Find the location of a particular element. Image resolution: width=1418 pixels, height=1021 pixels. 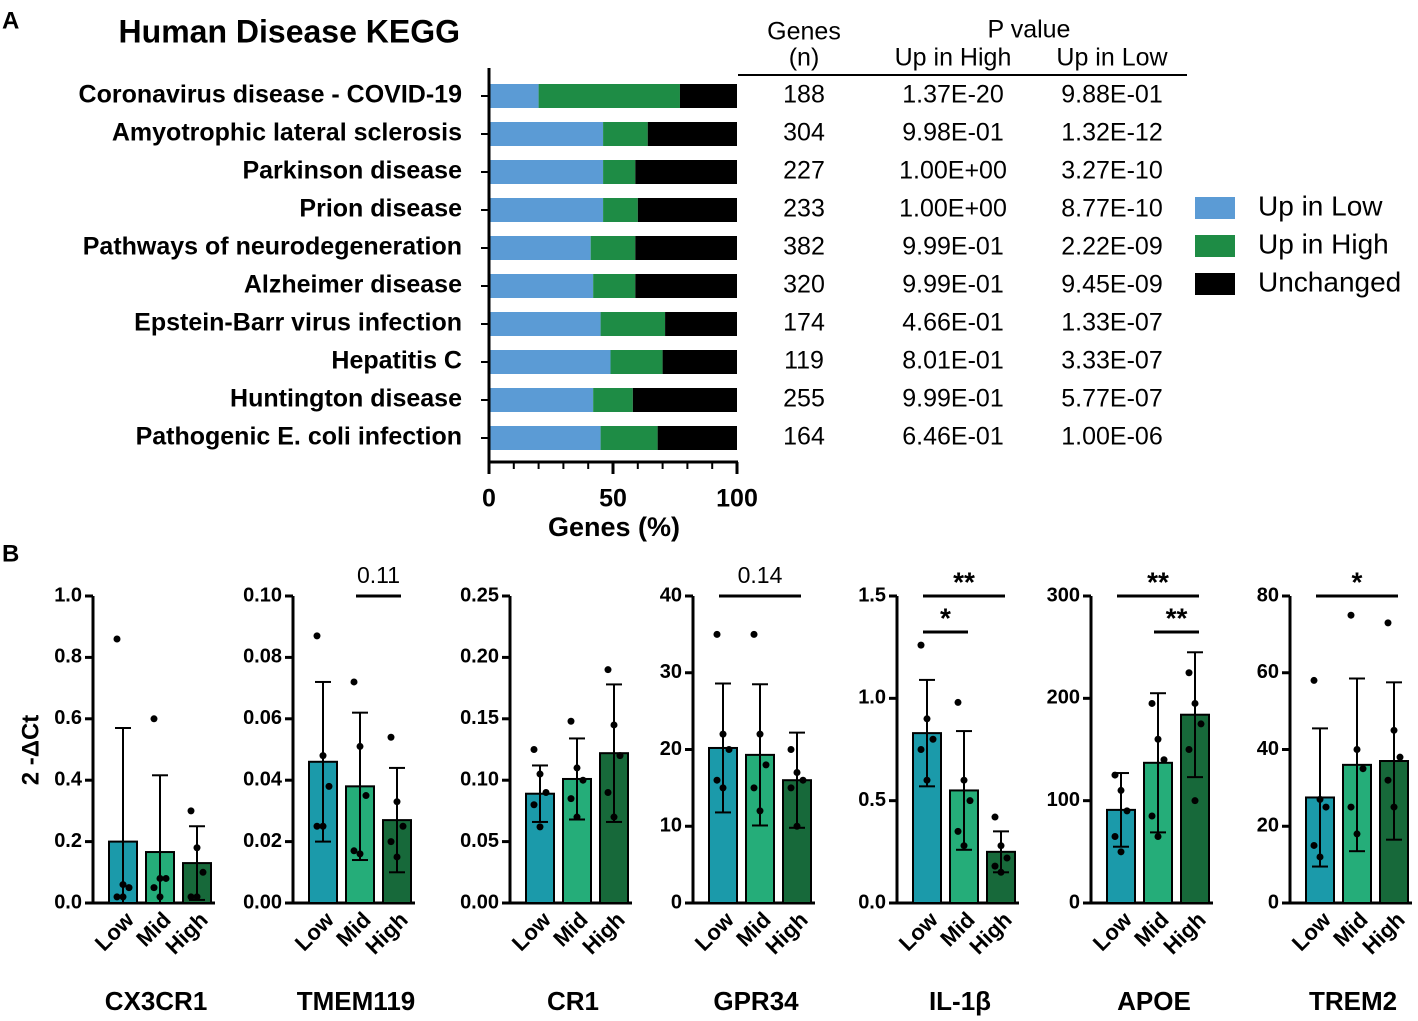

y-tick-label: Parkinson disease is located at coordinates (352, 171).